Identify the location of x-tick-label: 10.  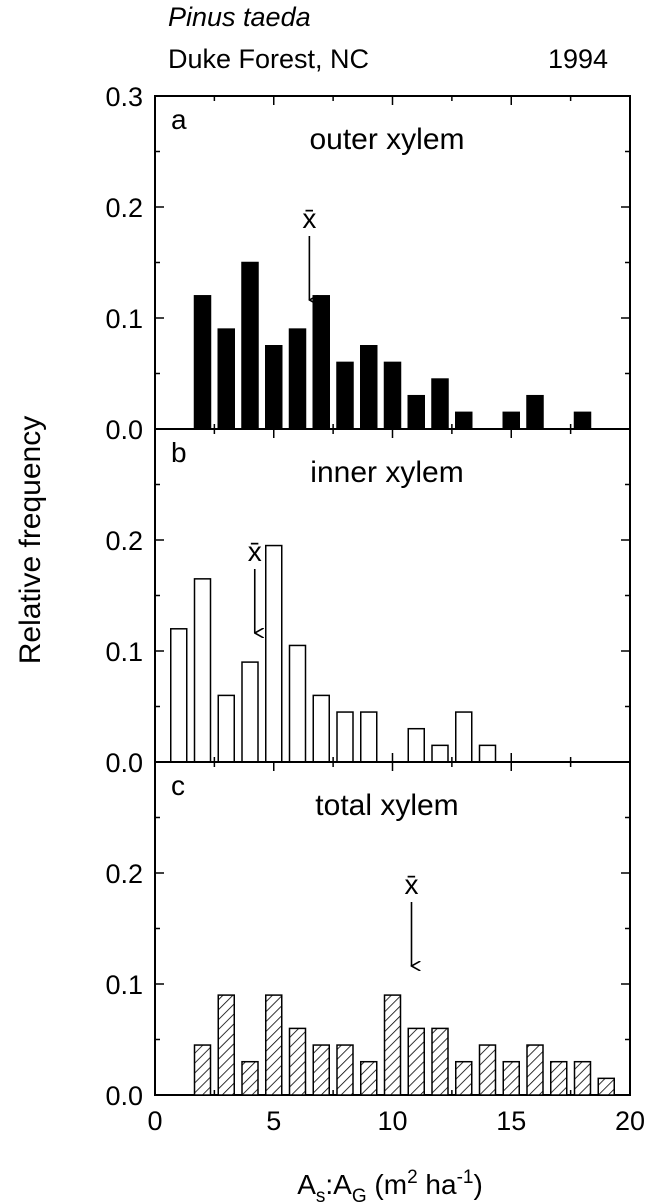
(392, 1121).